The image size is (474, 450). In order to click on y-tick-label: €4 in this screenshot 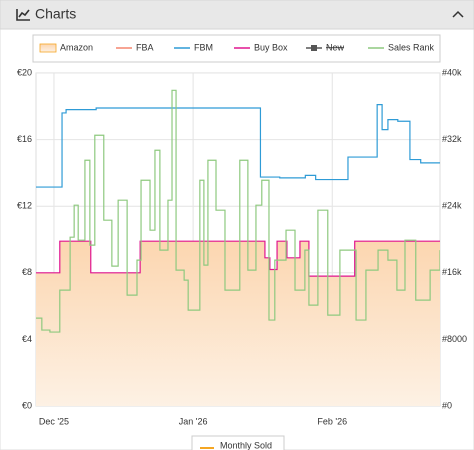, I will do `click(27, 339)`.